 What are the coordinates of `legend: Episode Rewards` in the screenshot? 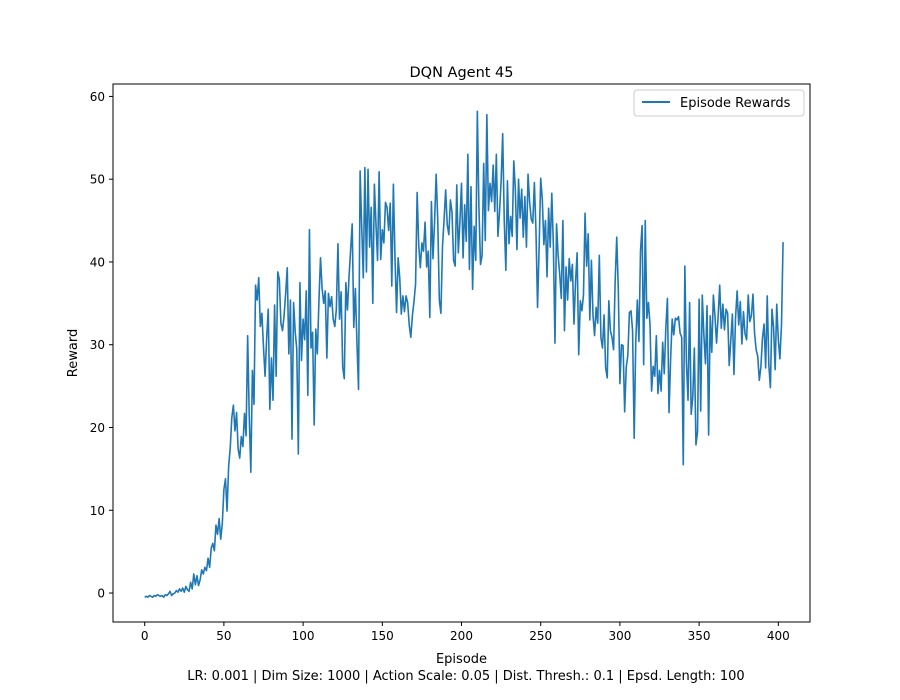 It's located at (719, 103).